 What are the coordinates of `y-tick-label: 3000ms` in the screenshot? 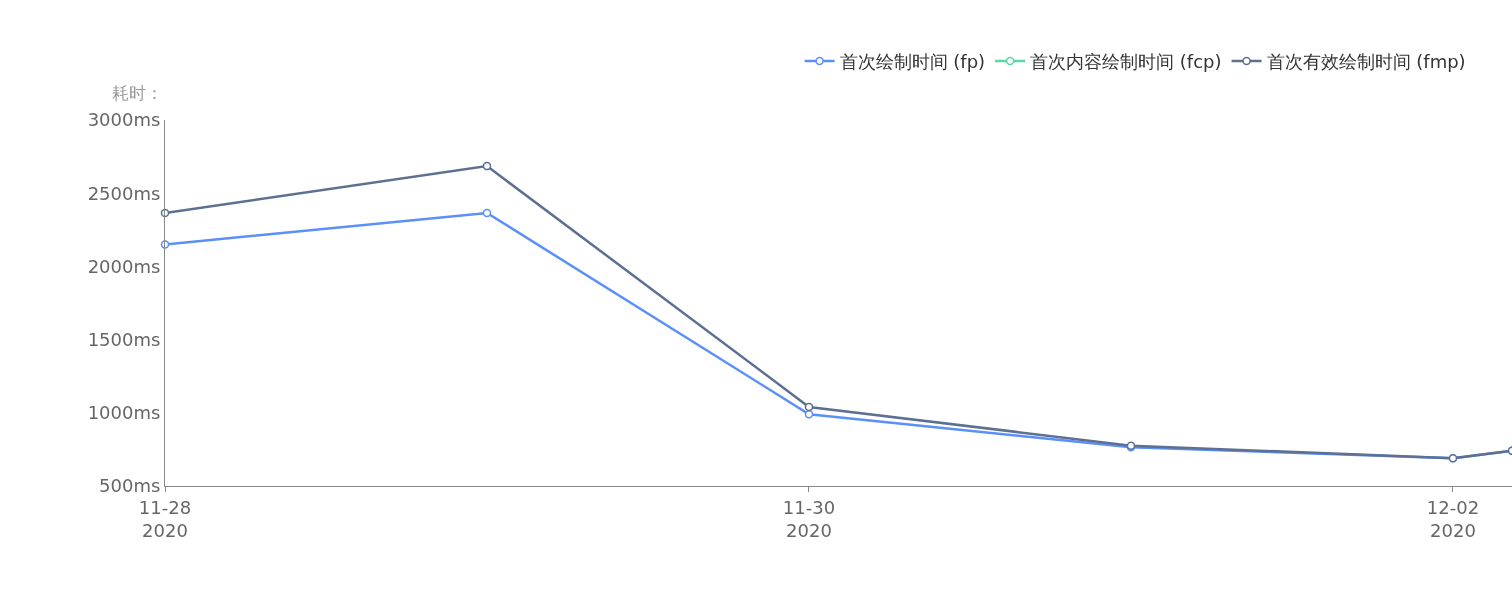 It's located at (124, 120).